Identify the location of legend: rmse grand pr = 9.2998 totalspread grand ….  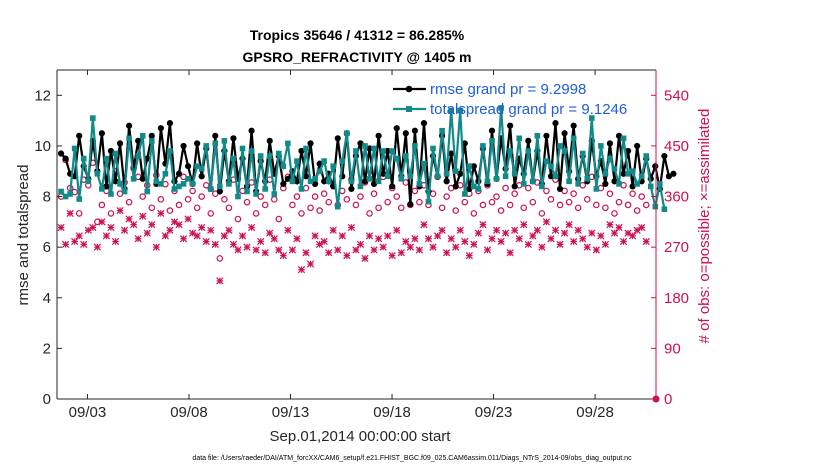
(510, 99).